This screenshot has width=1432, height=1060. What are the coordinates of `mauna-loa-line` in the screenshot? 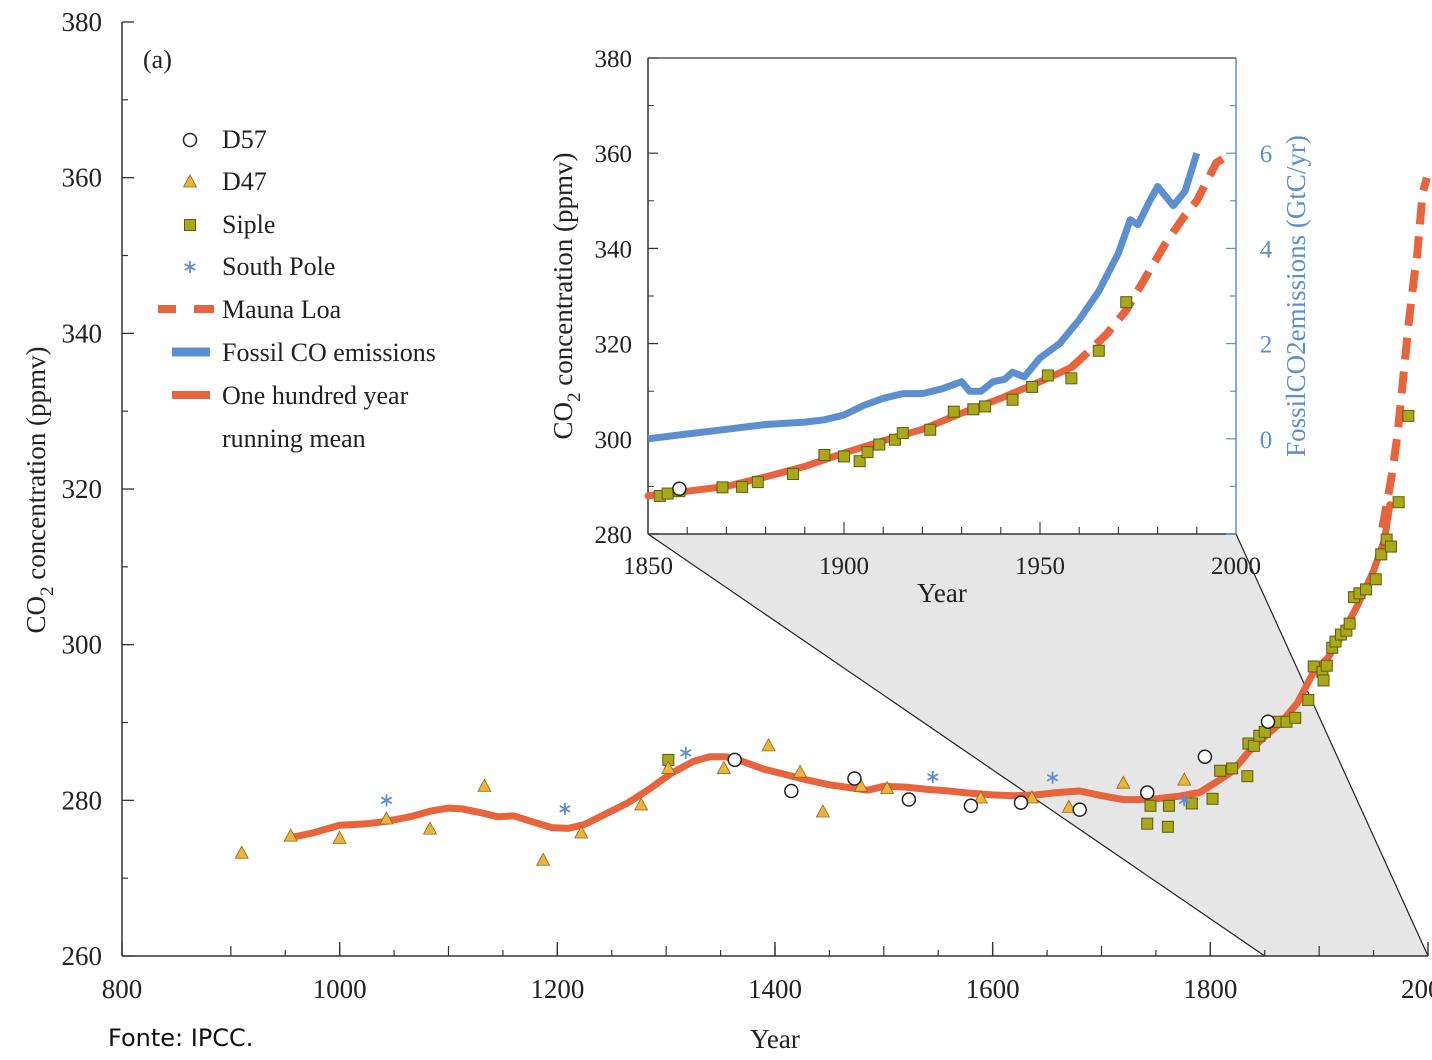 It's located at (1404, 352).